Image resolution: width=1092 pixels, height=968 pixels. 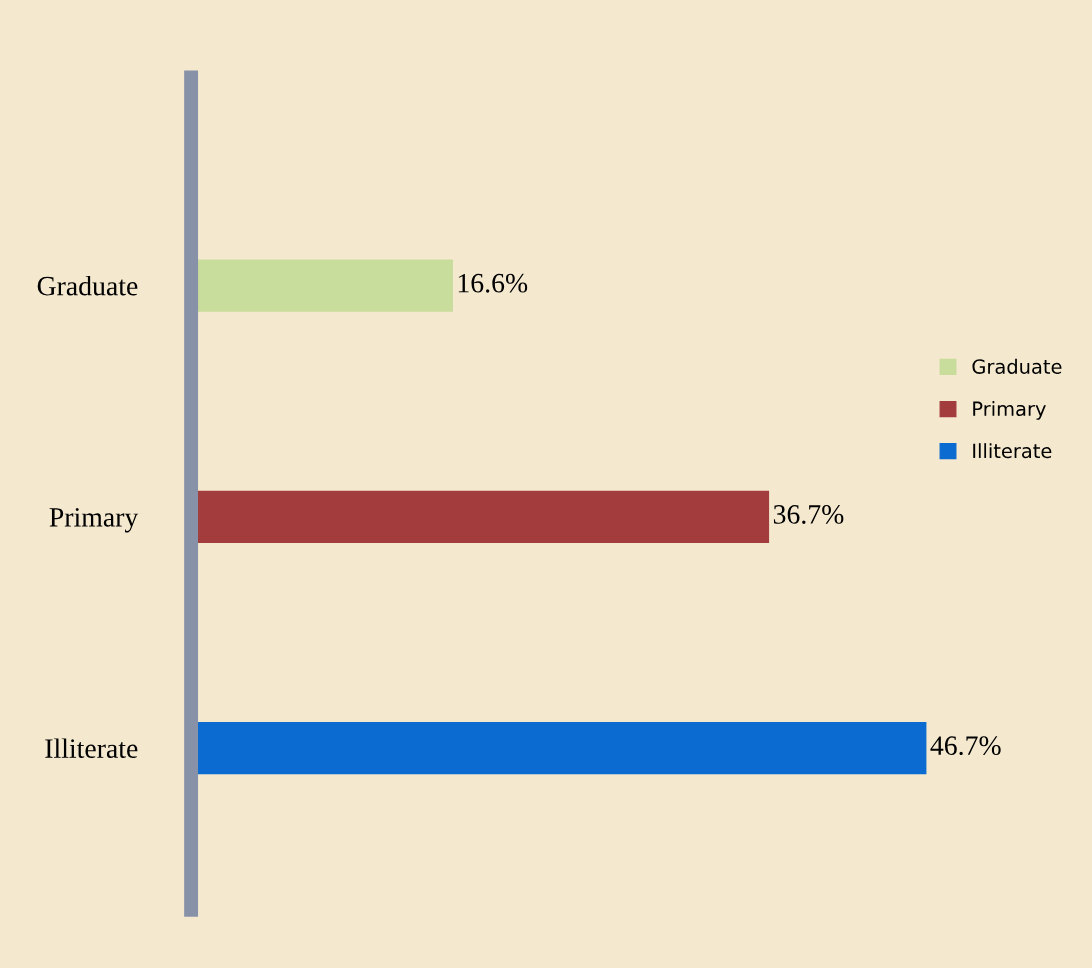 I want to click on legend-label: Illiterate, so click(x=1012, y=451).